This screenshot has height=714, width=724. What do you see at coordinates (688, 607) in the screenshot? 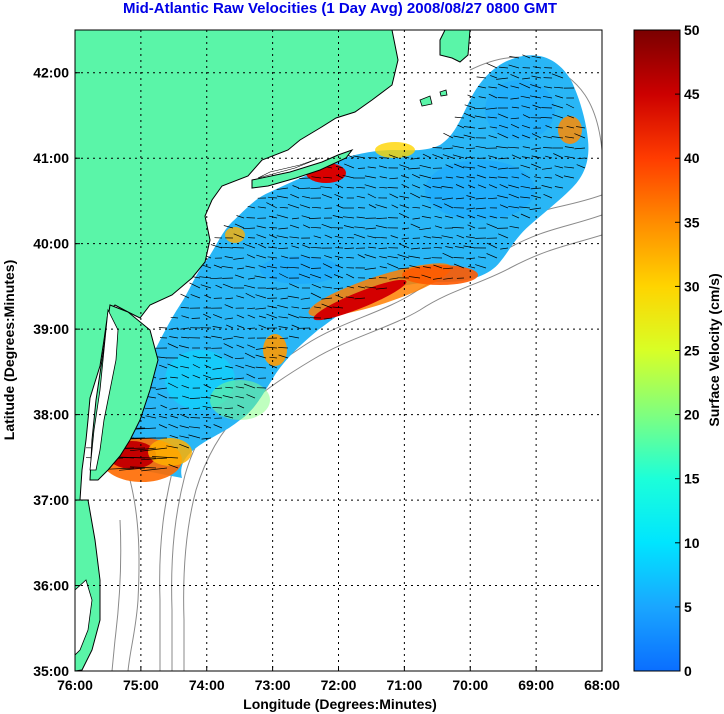
I see `colorbar-tick-label: 5` at bounding box center [688, 607].